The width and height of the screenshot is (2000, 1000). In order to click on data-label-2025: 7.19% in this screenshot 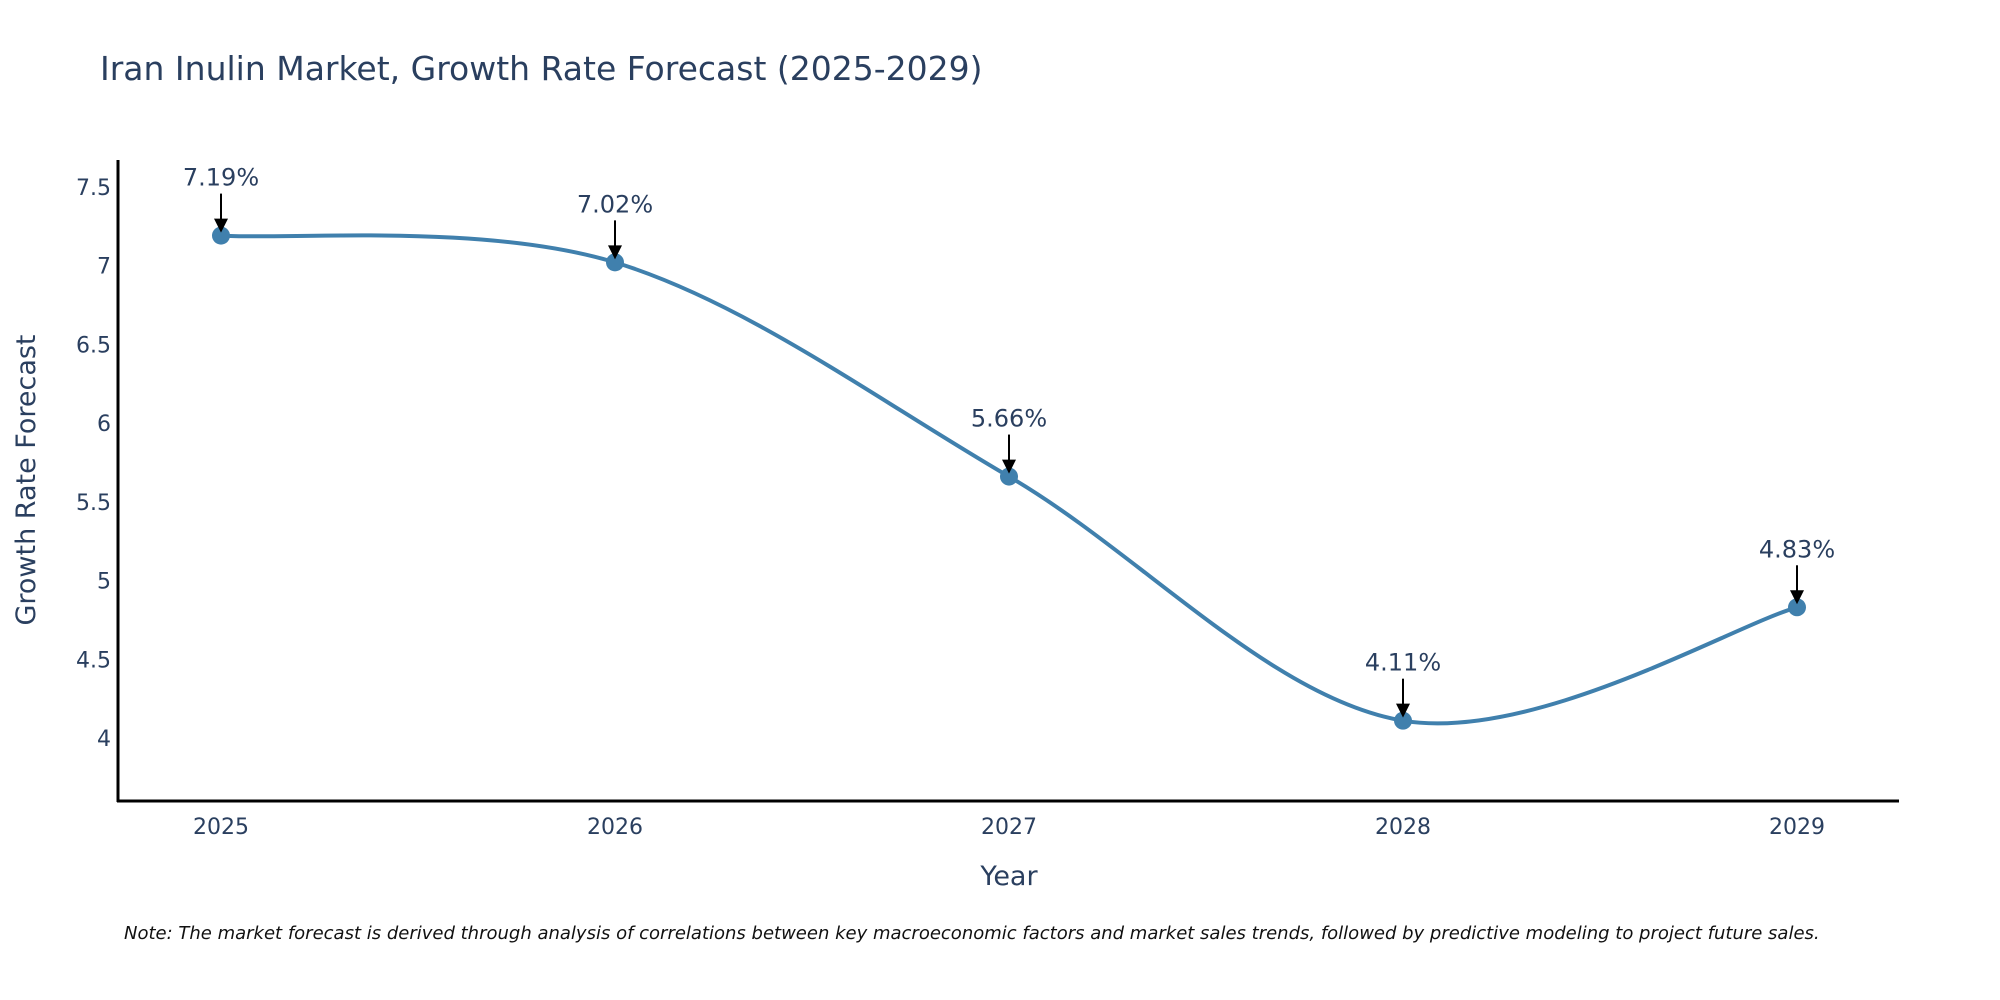, I will do `click(221, 178)`.